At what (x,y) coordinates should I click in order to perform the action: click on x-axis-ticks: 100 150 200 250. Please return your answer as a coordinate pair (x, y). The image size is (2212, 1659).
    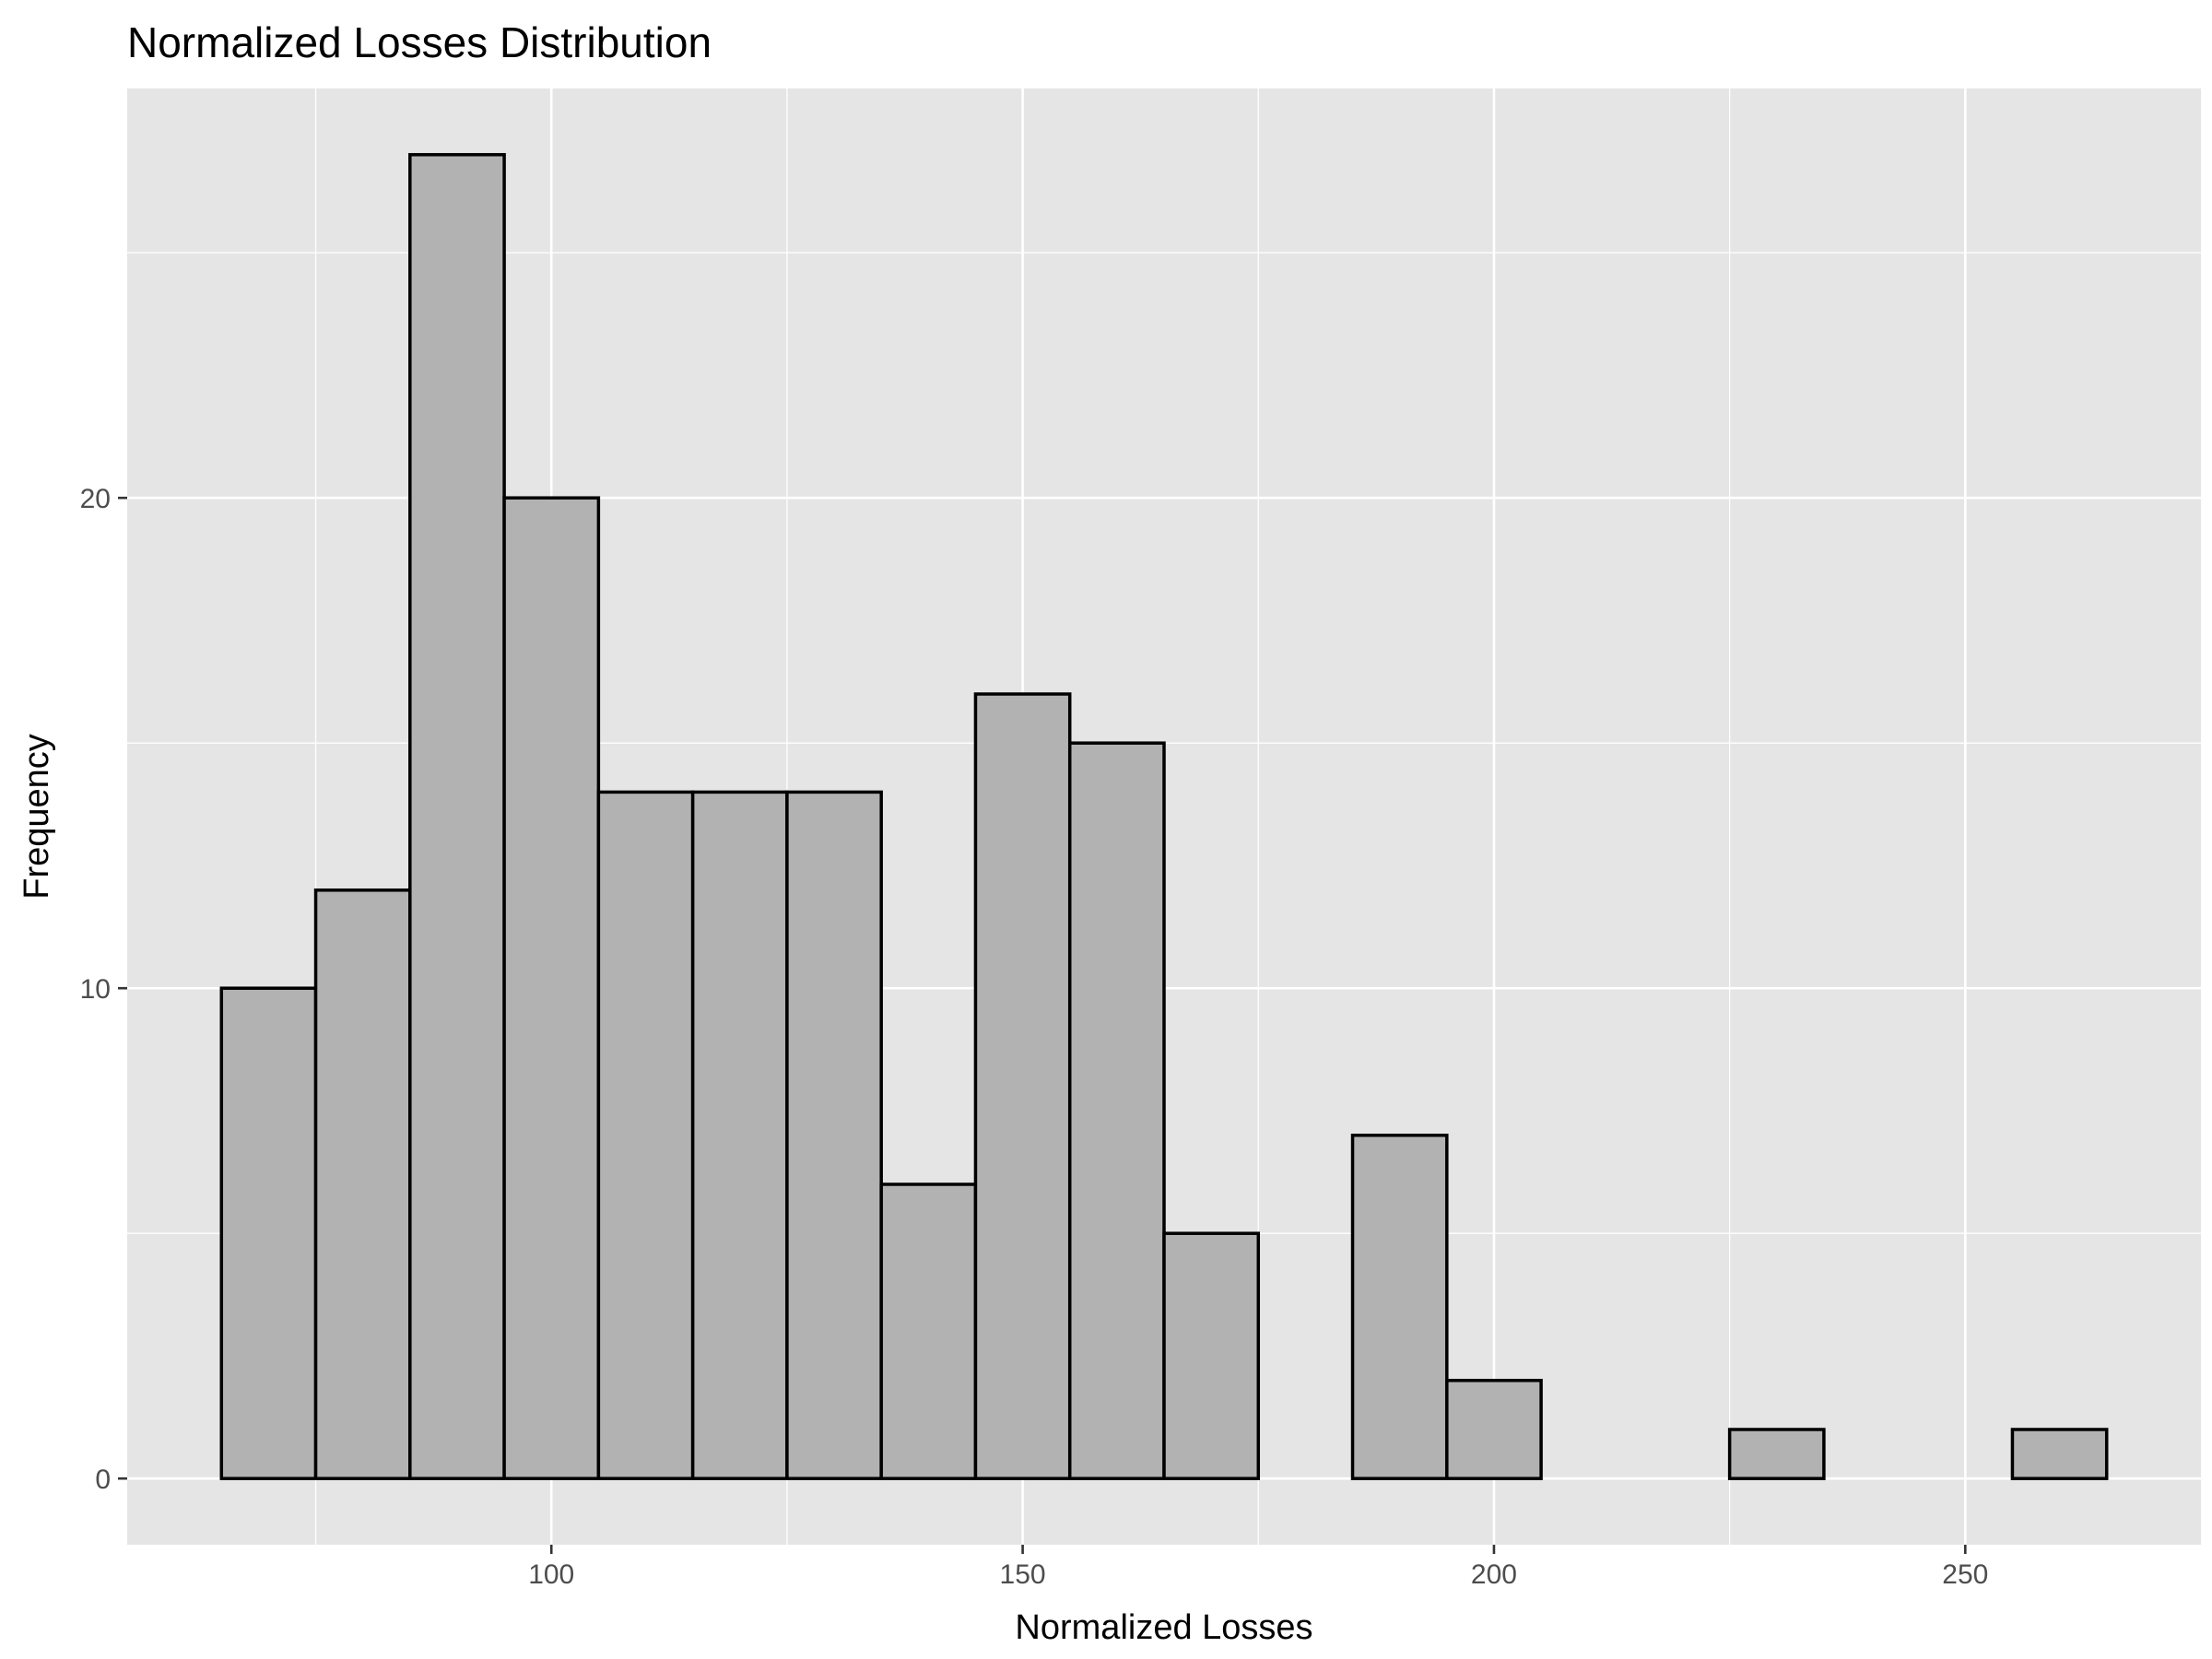
    Looking at the image, I should click on (1258, 1567).